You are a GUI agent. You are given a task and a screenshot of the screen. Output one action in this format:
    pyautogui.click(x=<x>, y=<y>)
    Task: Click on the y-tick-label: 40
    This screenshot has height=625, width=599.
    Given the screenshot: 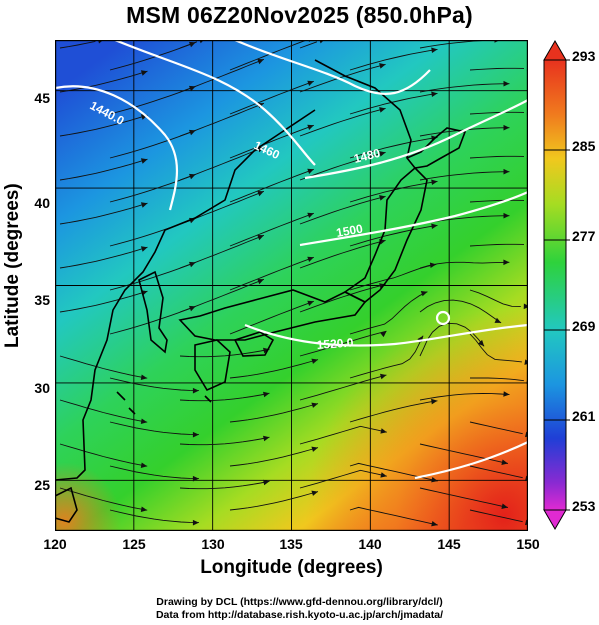 What is the action you would take?
    pyautogui.click(x=42, y=203)
    